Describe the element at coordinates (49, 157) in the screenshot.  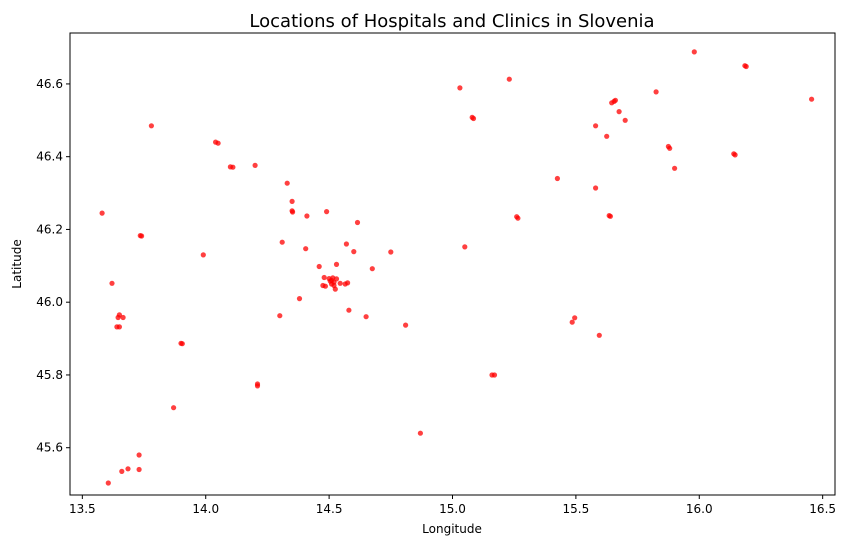
I see `y-tick-label: 46.4` at that location.